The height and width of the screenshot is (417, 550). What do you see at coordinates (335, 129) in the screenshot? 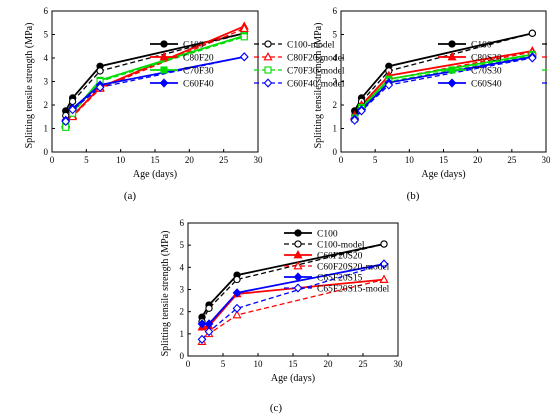
I see `y-tick-label: 1` at bounding box center [335, 129].